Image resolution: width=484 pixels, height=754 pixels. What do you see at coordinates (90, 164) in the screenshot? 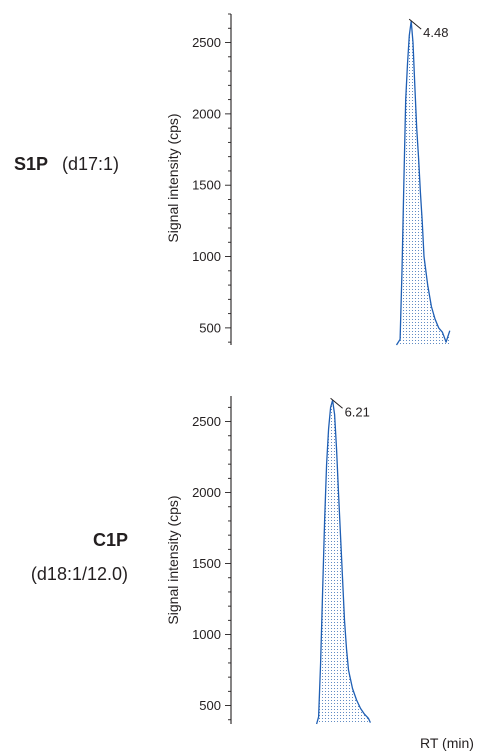
I see `panel-detail: (d17:1)` at bounding box center [90, 164].